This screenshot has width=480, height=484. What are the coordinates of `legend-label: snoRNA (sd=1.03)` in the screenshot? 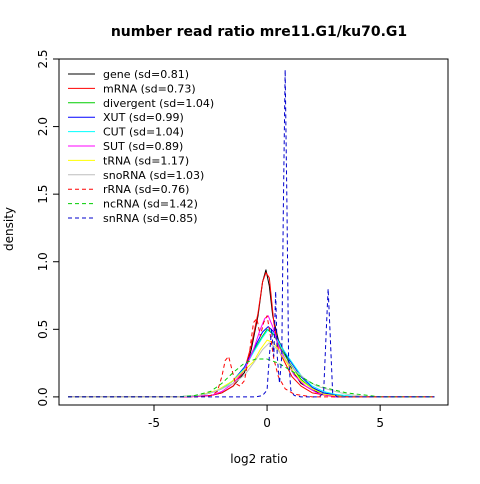 It's located at (153, 175).